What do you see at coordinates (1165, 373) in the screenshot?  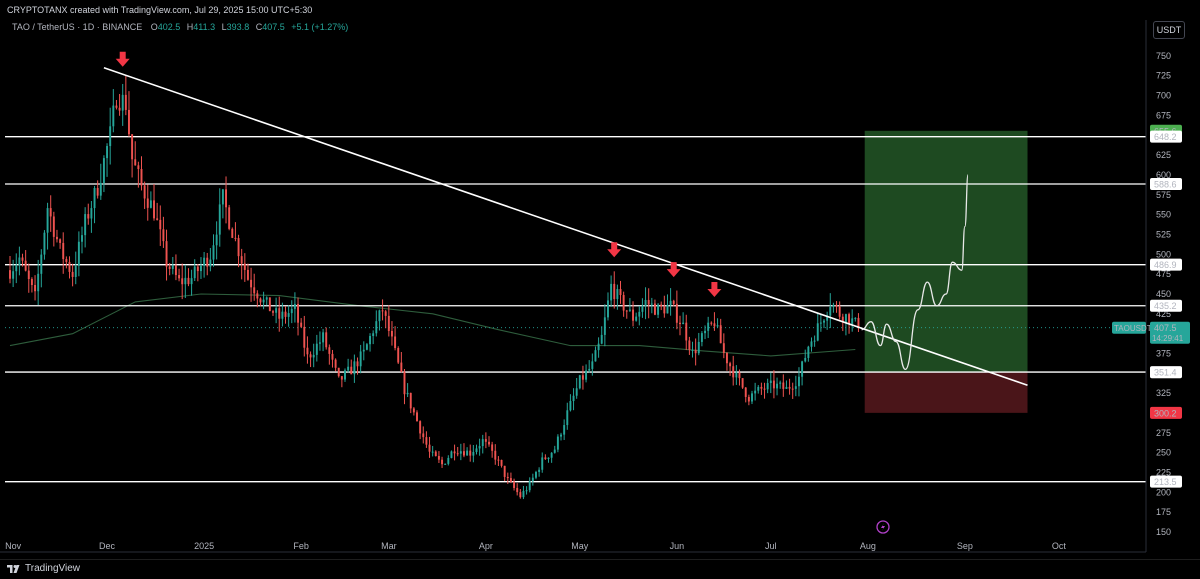 I see `price-label-text: 351.4` at bounding box center [1165, 373].